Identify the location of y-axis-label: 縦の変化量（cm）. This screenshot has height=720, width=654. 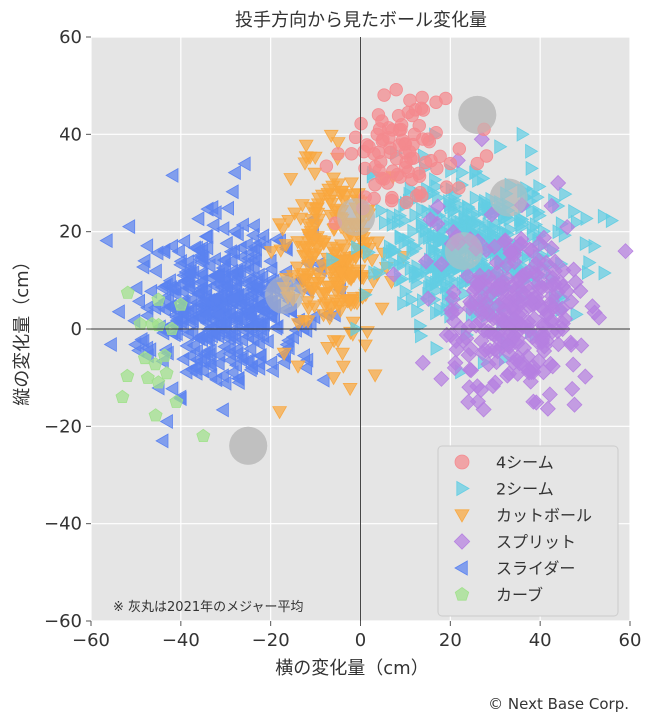
(22, 328).